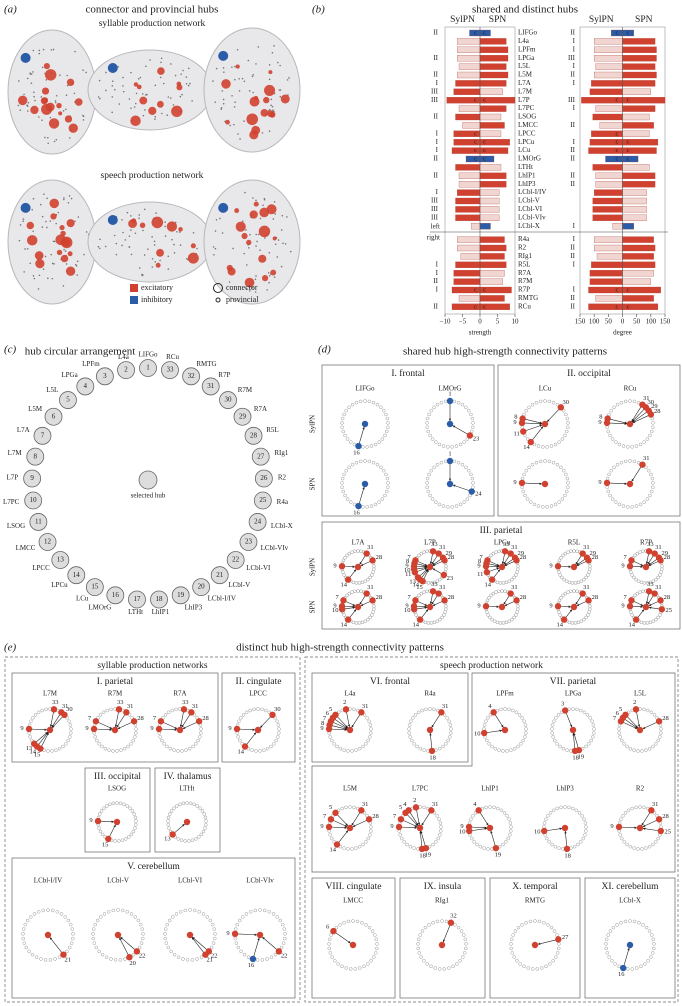 The width and height of the screenshot is (682, 1006). Describe the element at coordinates (514, 482) in the screenshot. I see `target-number: 9` at that location.